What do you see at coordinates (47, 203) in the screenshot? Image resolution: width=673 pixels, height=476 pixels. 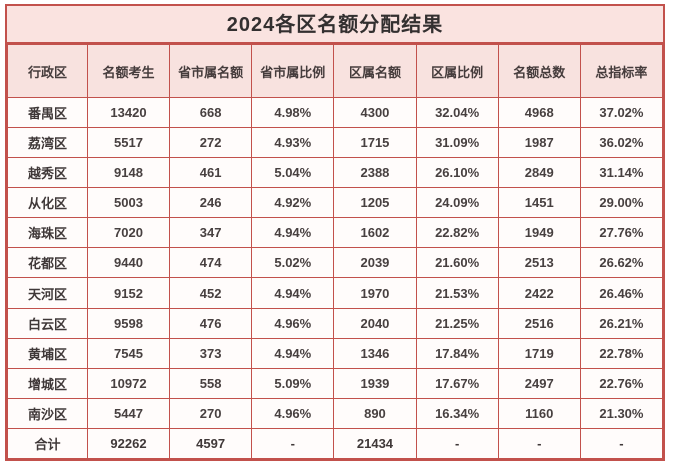 I see `district-cell: 从化区` at bounding box center [47, 203].